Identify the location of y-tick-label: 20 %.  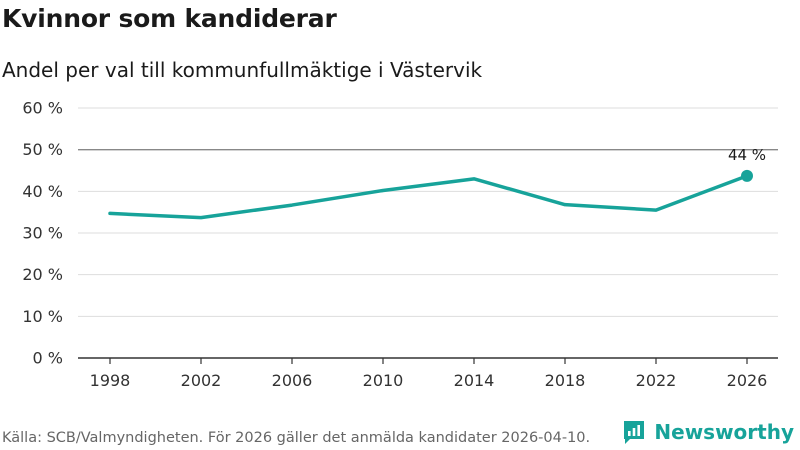
(42, 274).